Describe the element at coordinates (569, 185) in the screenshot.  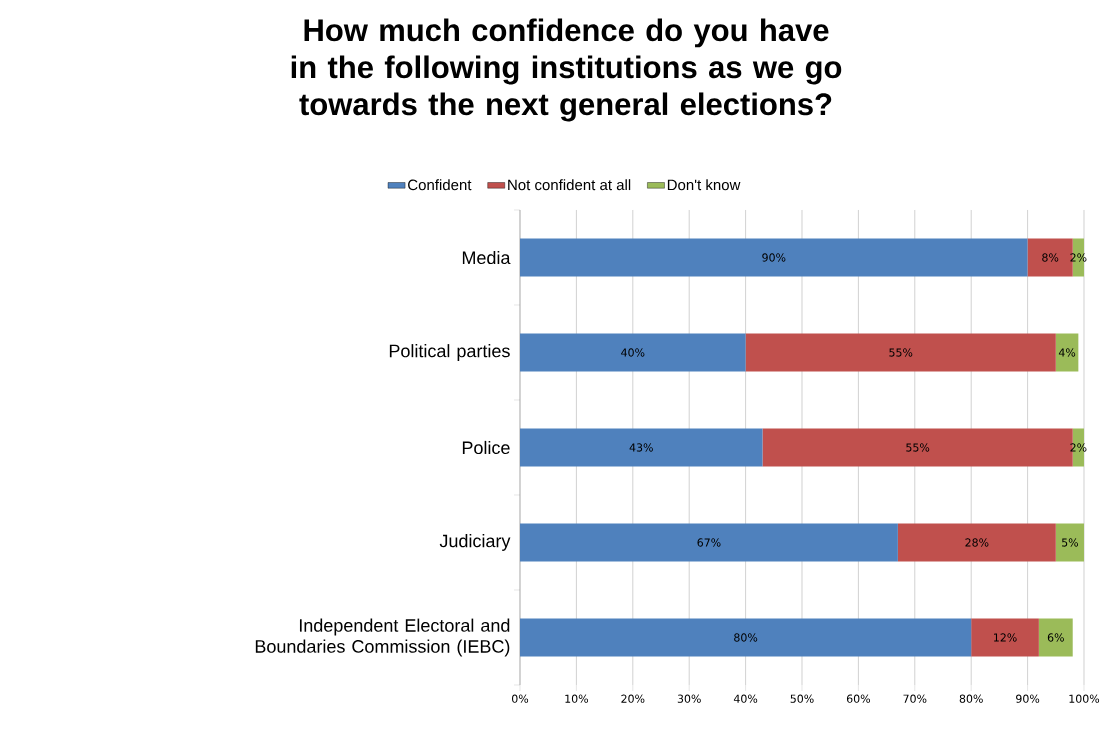
I see `legend-label: Not confident at all` at that location.